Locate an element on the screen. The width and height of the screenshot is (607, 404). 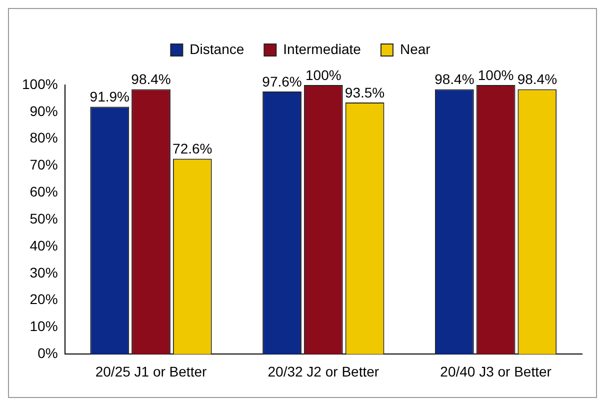
x-tick-label: 20/32 J2 or Better is located at coordinates (324, 371).